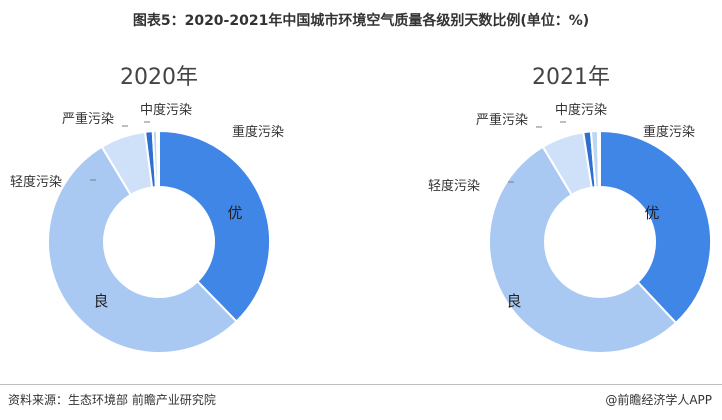 The width and height of the screenshot is (722, 420). Describe the element at coordinates (112, 400) in the screenshot. I see `footer-source: 资料来源：生态环境部 前瞻产业研究院` at that location.